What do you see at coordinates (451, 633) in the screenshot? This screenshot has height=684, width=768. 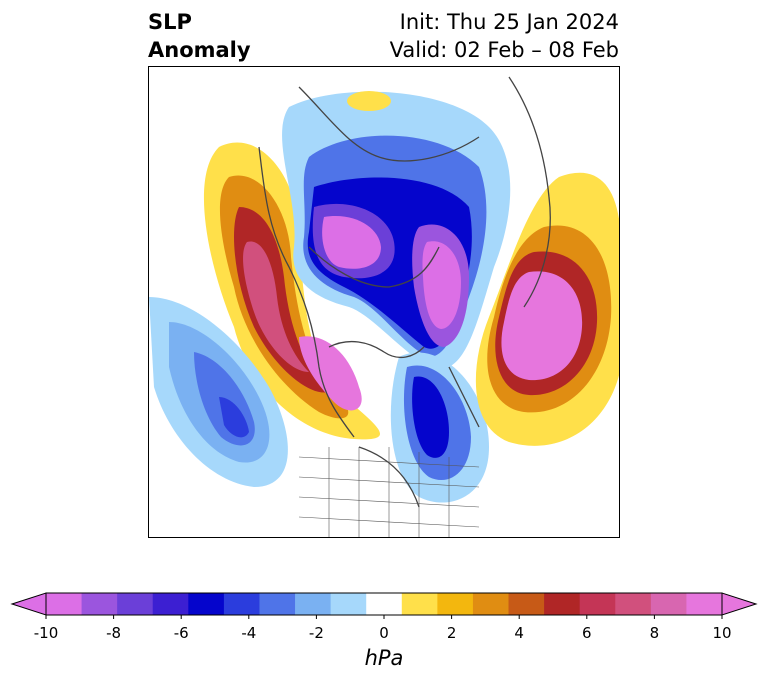 I see `colorbar-tick-label: 2` at bounding box center [451, 633].